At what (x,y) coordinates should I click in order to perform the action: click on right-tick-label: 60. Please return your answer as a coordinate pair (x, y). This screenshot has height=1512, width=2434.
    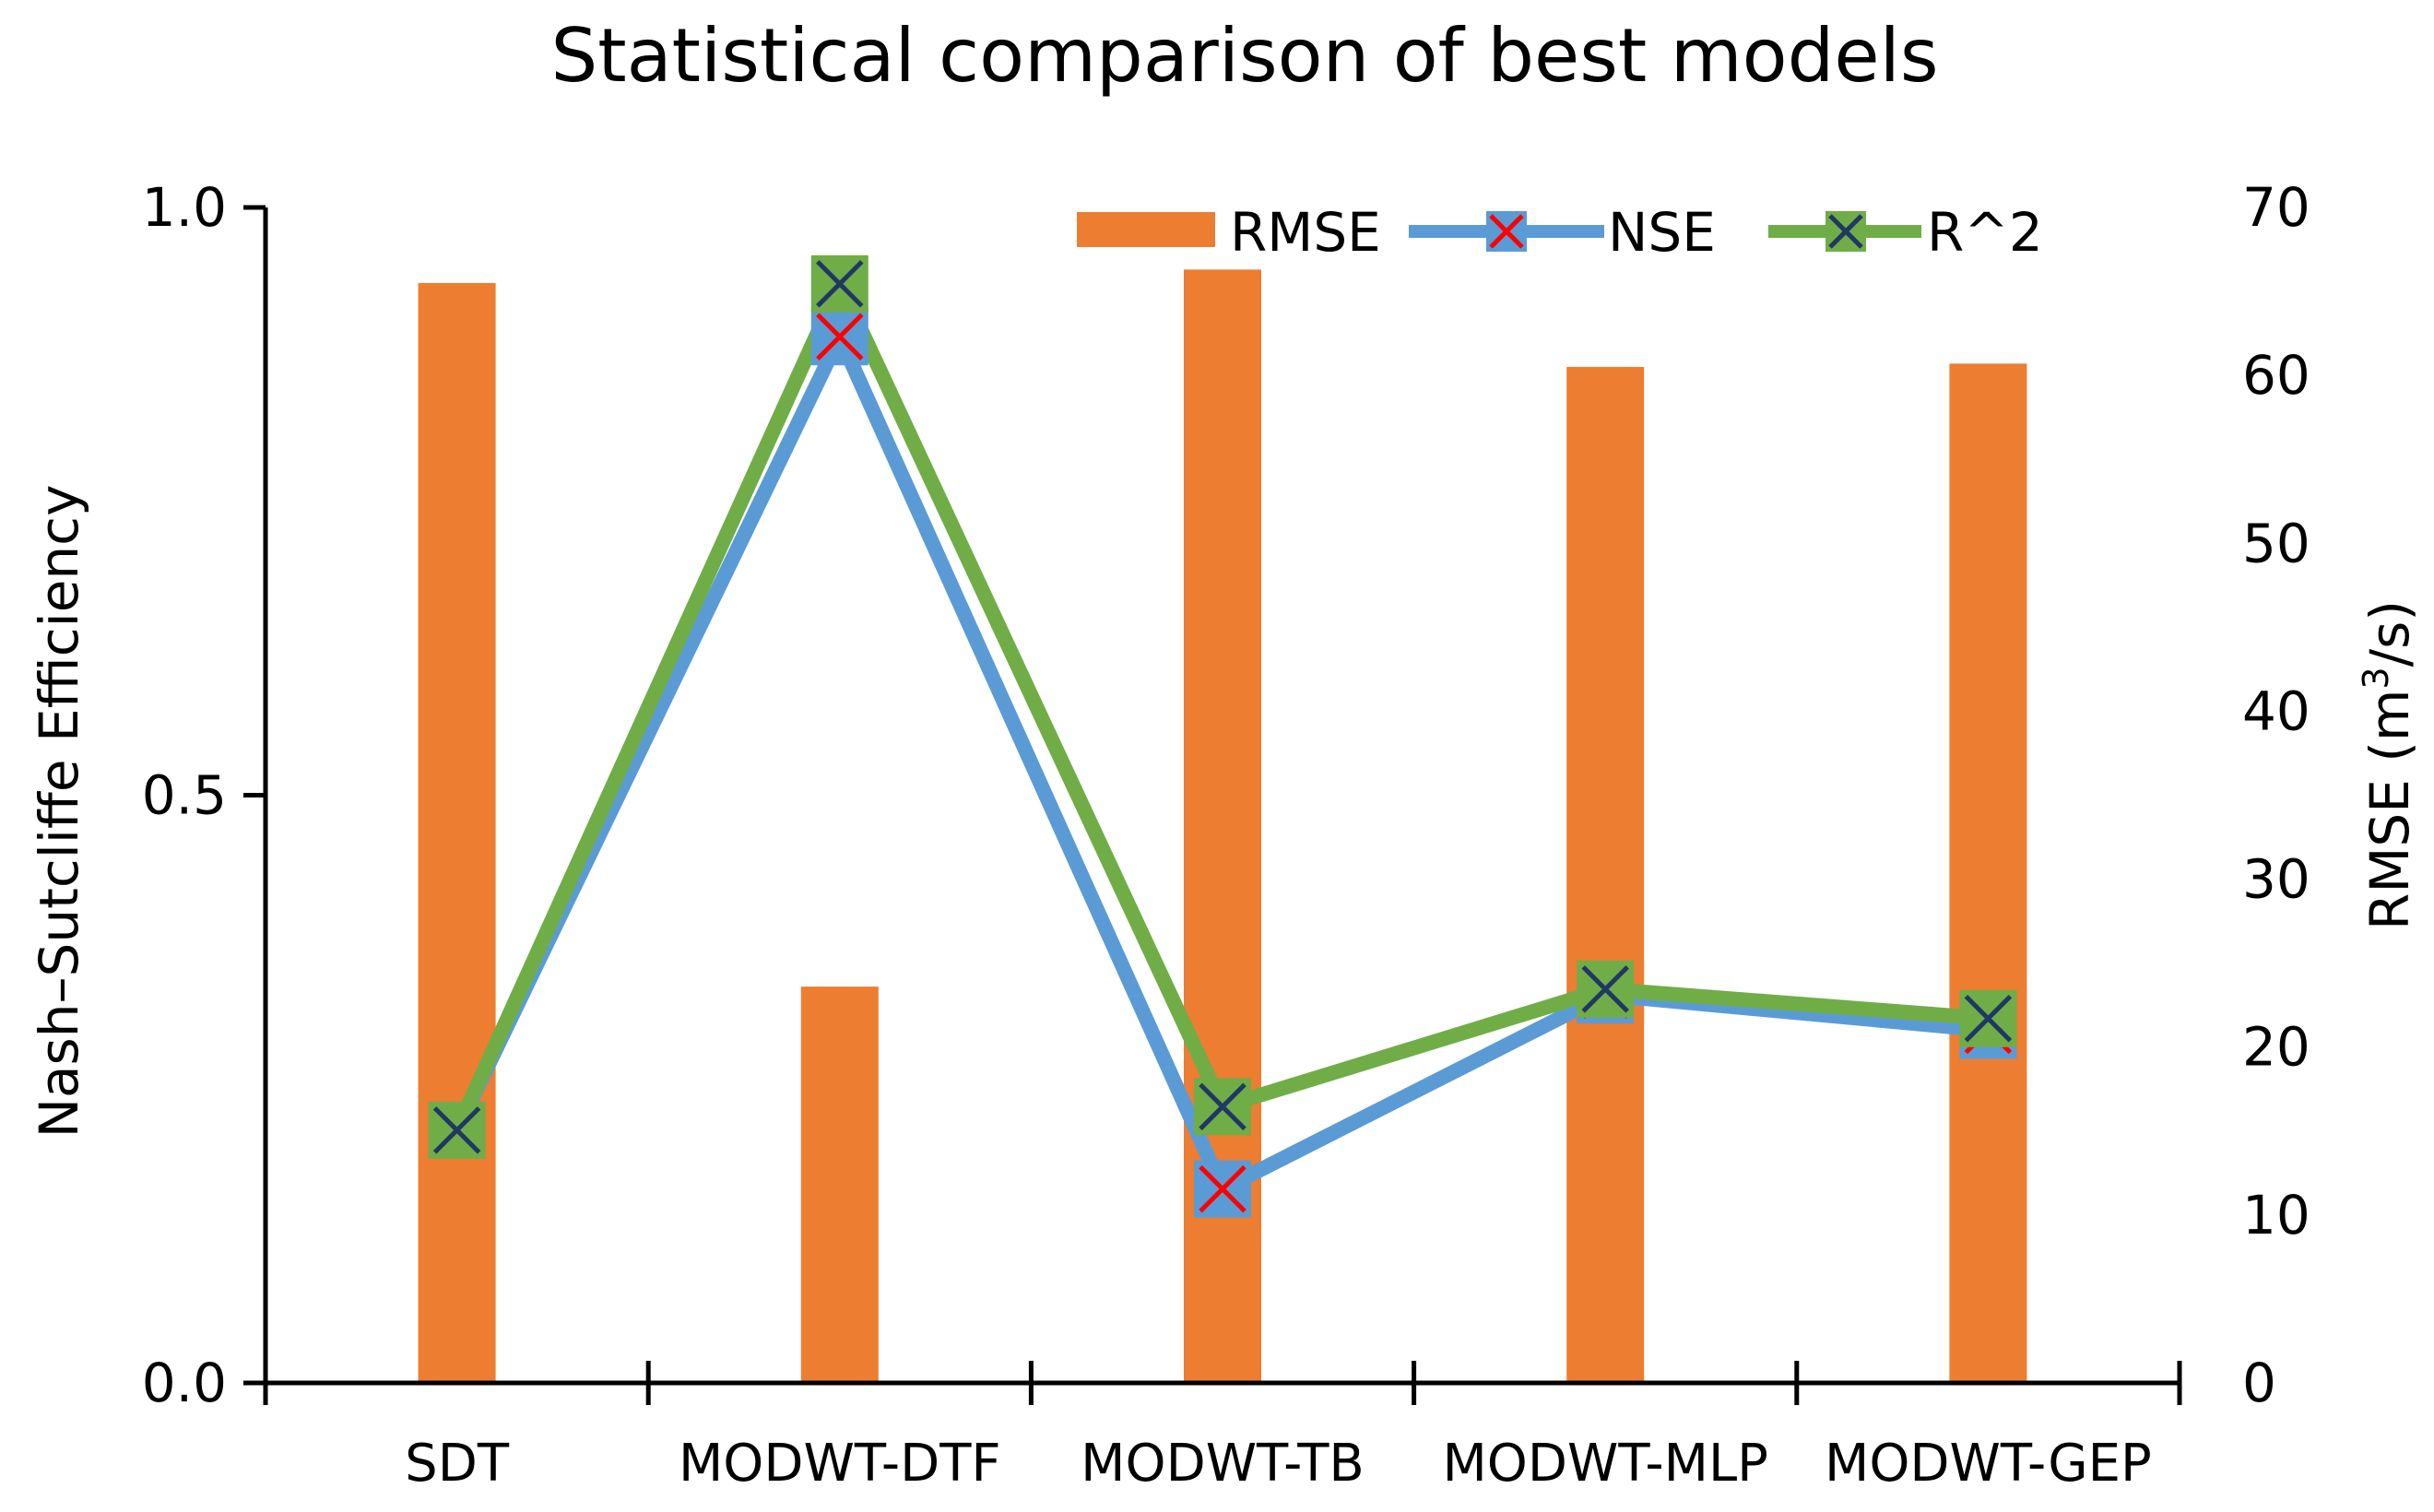
    Looking at the image, I should click on (2276, 375).